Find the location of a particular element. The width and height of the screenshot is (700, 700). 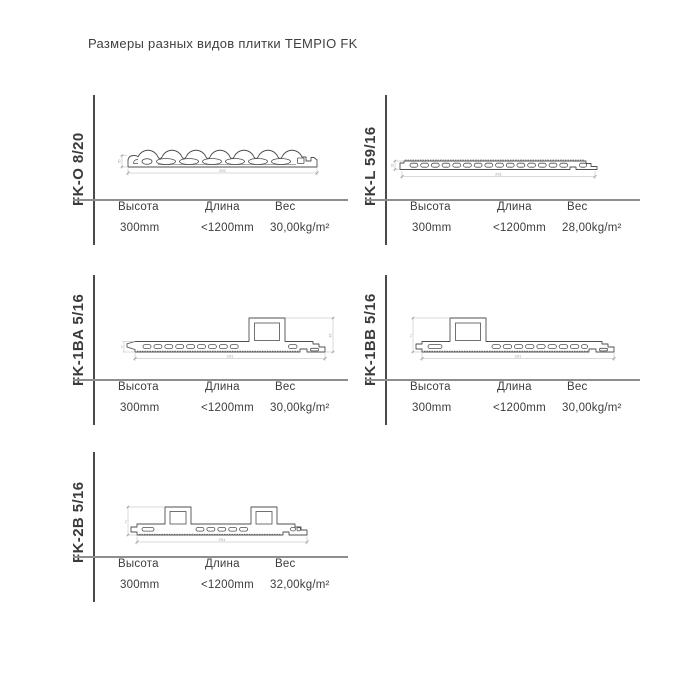

profile-drawing-fk-o-8-20: 292 20 is located at coordinates (218, 162).